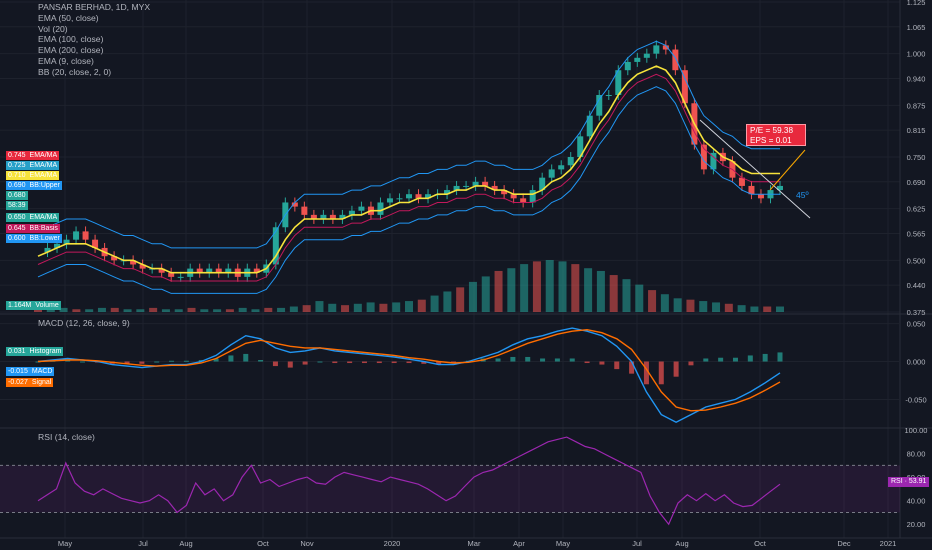  Describe the element at coordinates (71, 39) in the screenshot. I see `indicator-ema100: EMA (100, close)` at that location.